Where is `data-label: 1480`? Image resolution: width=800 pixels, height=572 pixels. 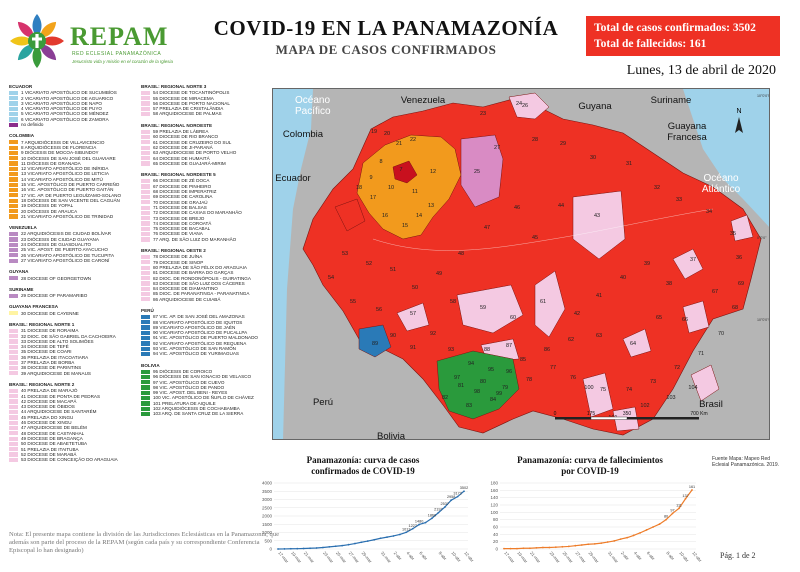 data-label: 1480 is located at coordinates (419, 522).